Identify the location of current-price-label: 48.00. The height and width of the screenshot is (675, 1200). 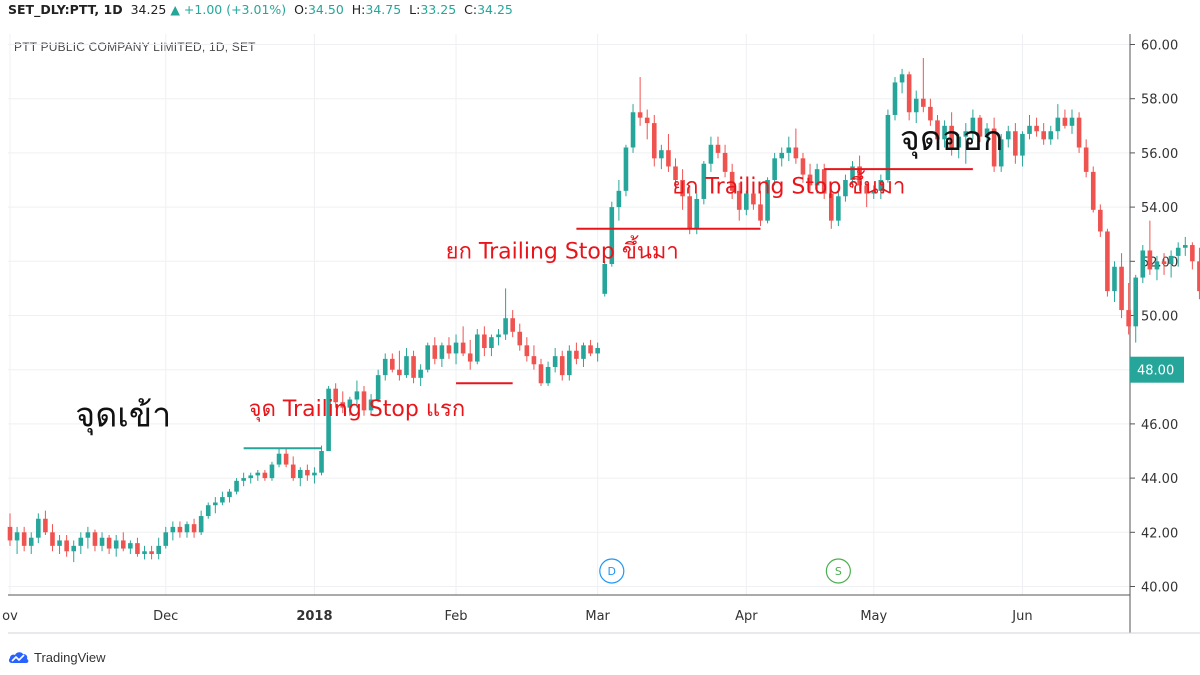
(1155, 371).